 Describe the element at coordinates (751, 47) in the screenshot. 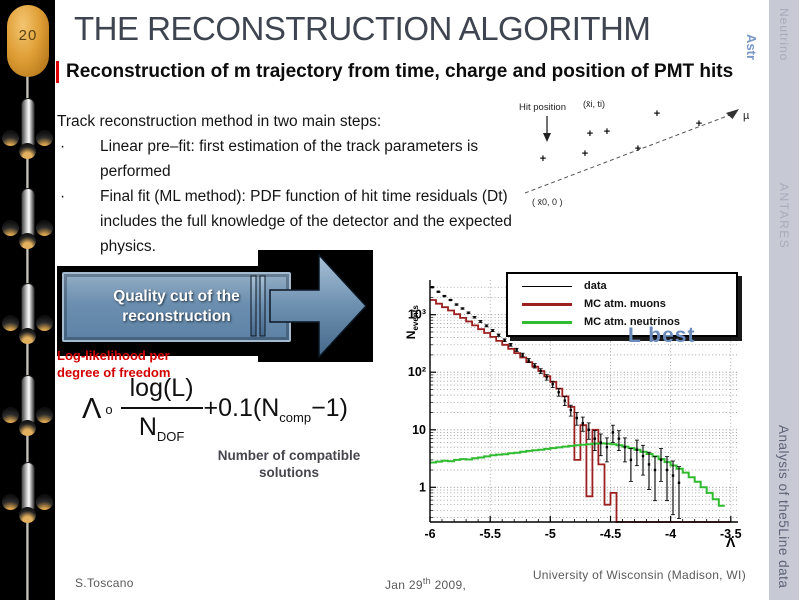

I see `banner-text-astro: Astr` at that location.